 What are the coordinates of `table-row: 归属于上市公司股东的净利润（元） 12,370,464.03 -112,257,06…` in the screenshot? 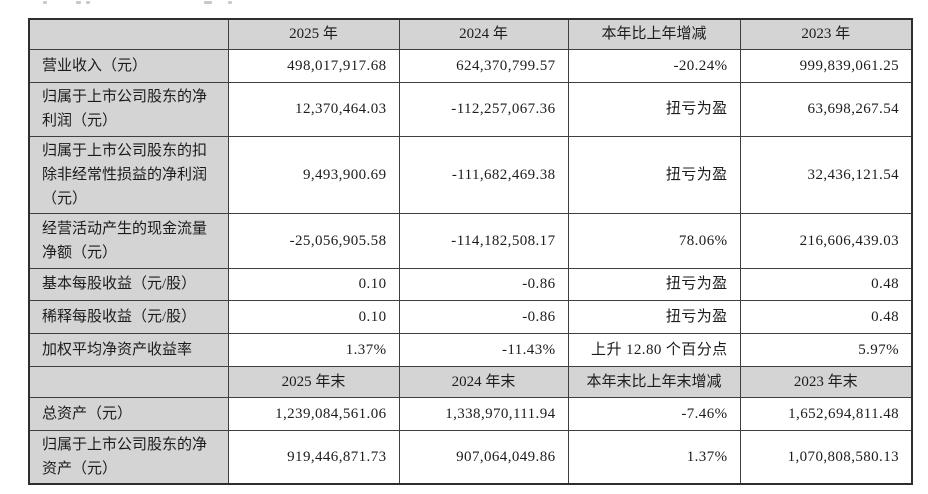 It's located at (470, 109).